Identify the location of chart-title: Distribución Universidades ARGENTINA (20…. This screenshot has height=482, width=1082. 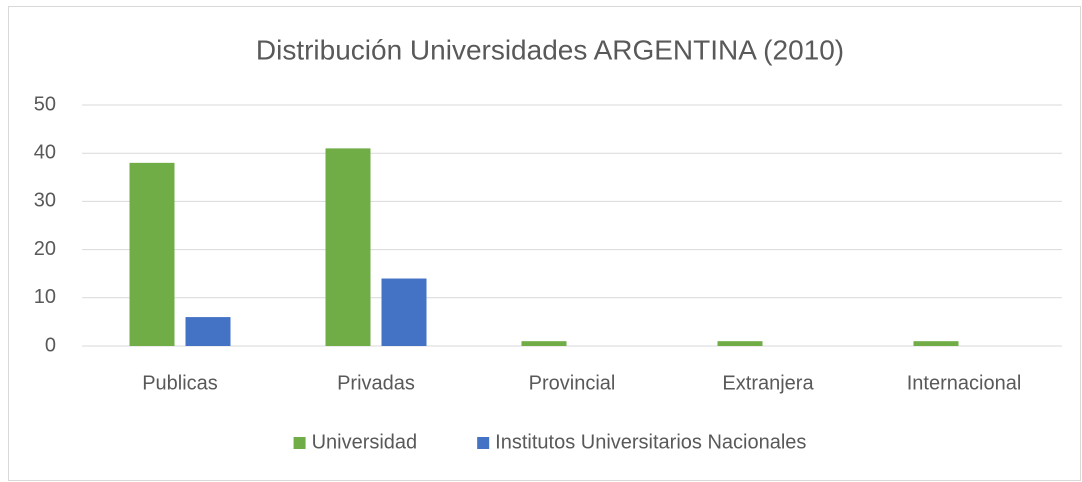
(550, 49).